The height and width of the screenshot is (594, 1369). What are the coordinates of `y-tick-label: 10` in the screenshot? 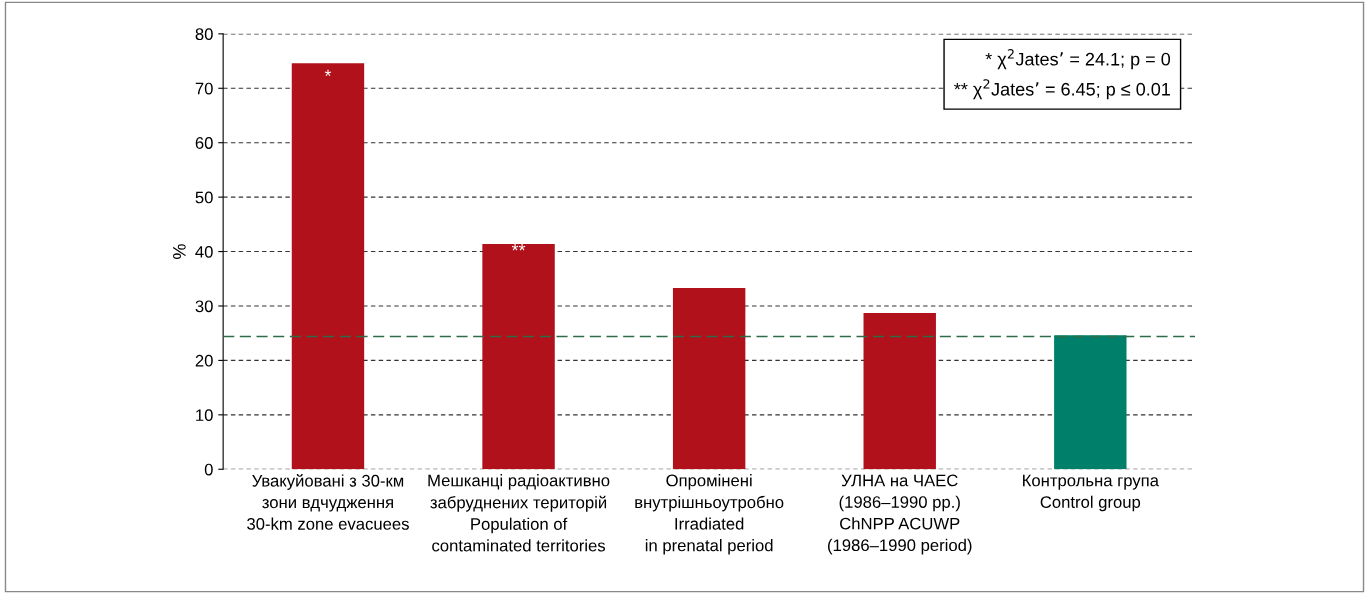 It's located at (204, 415).